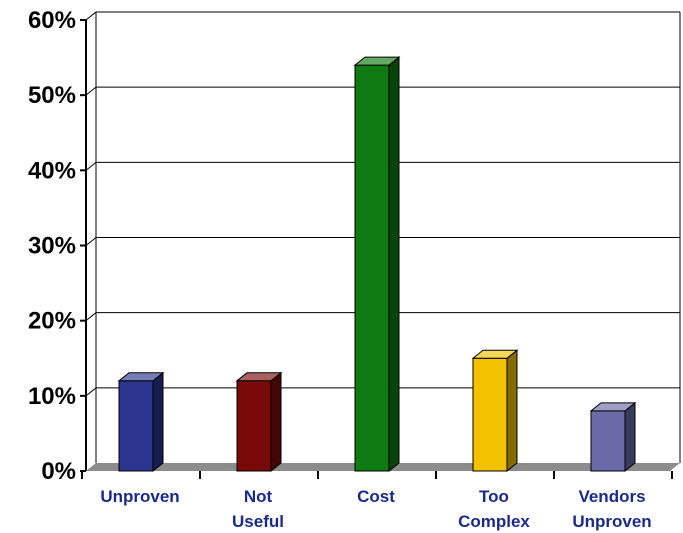 Image resolution: width=683 pixels, height=533 pixels. Describe the element at coordinates (52, 321) in the screenshot. I see `y-tick-label: 20%` at that location.